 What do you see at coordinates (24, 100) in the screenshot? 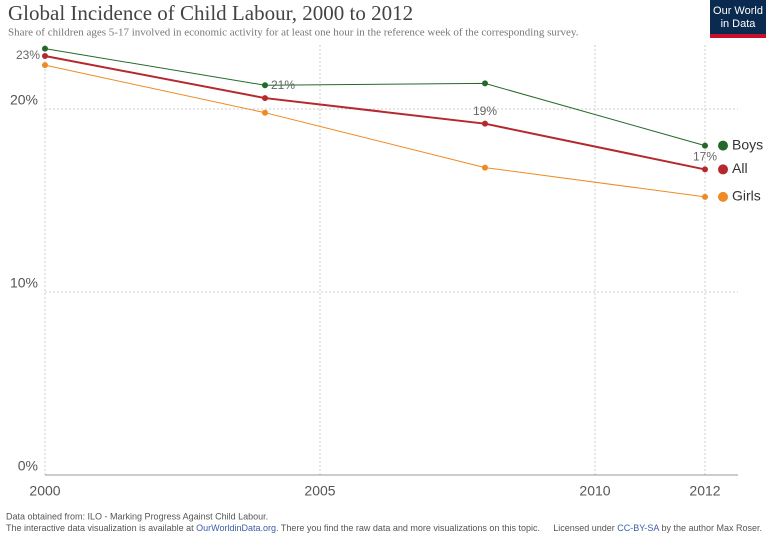
I see `y-tick-label: 20%` at bounding box center [24, 100].